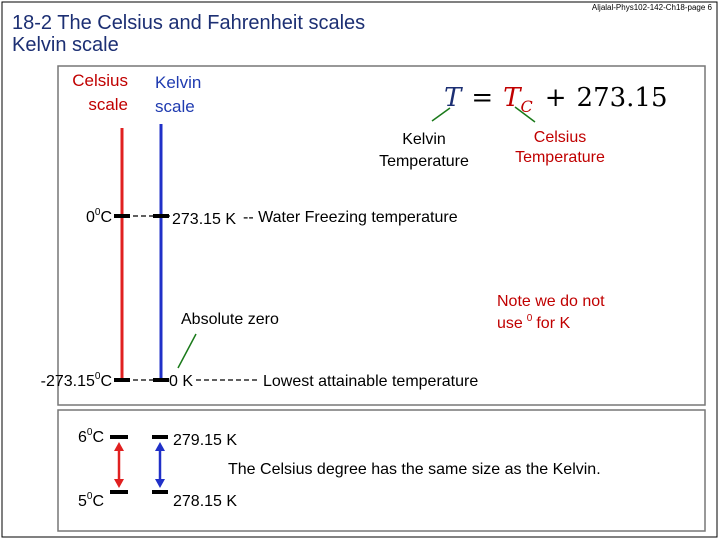 The height and width of the screenshot is (540, 720). What do you see at coordinates (510, 323) in the screenshot?
I see `note-text: use` at bounding box center [510, 323].